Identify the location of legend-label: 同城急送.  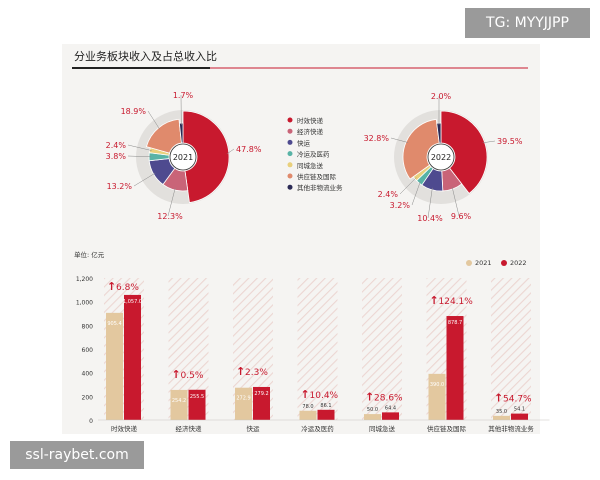
(310, 165).